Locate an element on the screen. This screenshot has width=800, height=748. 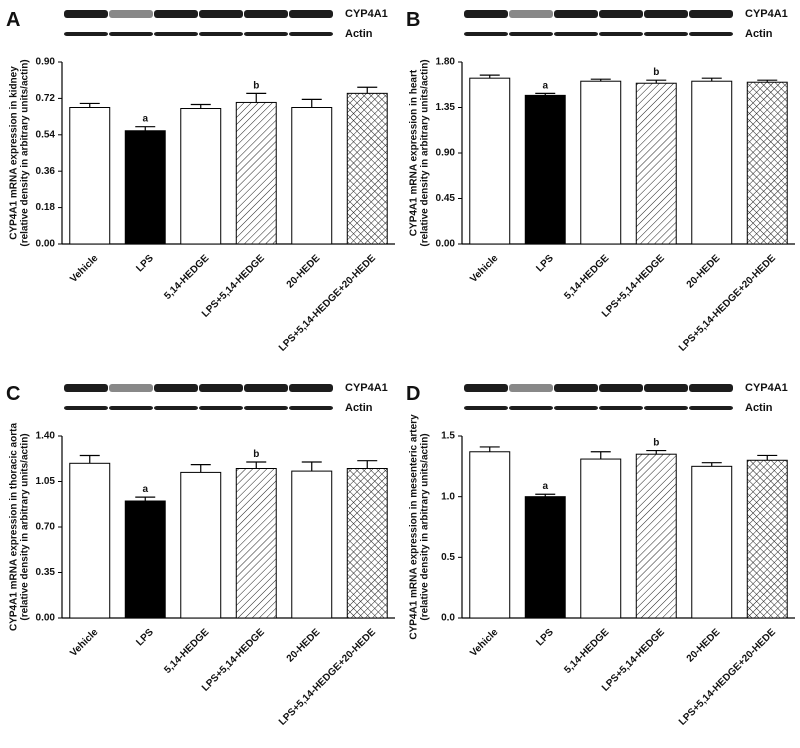
y-tick-label: 0.70 is located at coordinates (46, 527).